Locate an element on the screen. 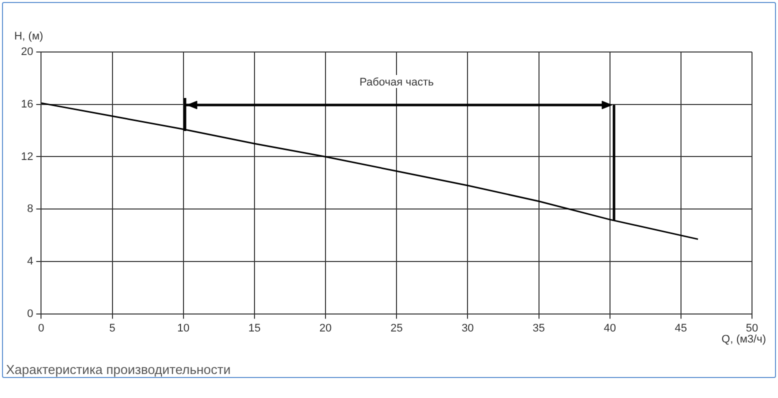 This screenshot has width=778, height=398. y-tick-label: 16 is located at coordinates (27, 104).